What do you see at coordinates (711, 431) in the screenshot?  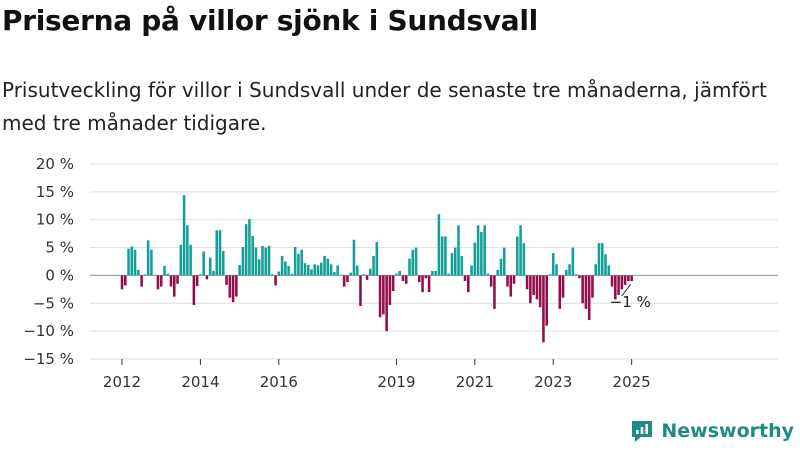 I see `newsworthy-brand: Newsworthy` at bounding box center [711, 431].